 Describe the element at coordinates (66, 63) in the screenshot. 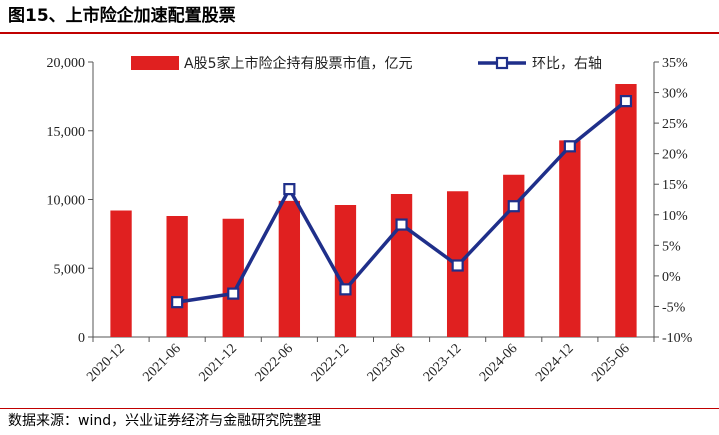

I see `left-tick-label: 20,000` at that location.